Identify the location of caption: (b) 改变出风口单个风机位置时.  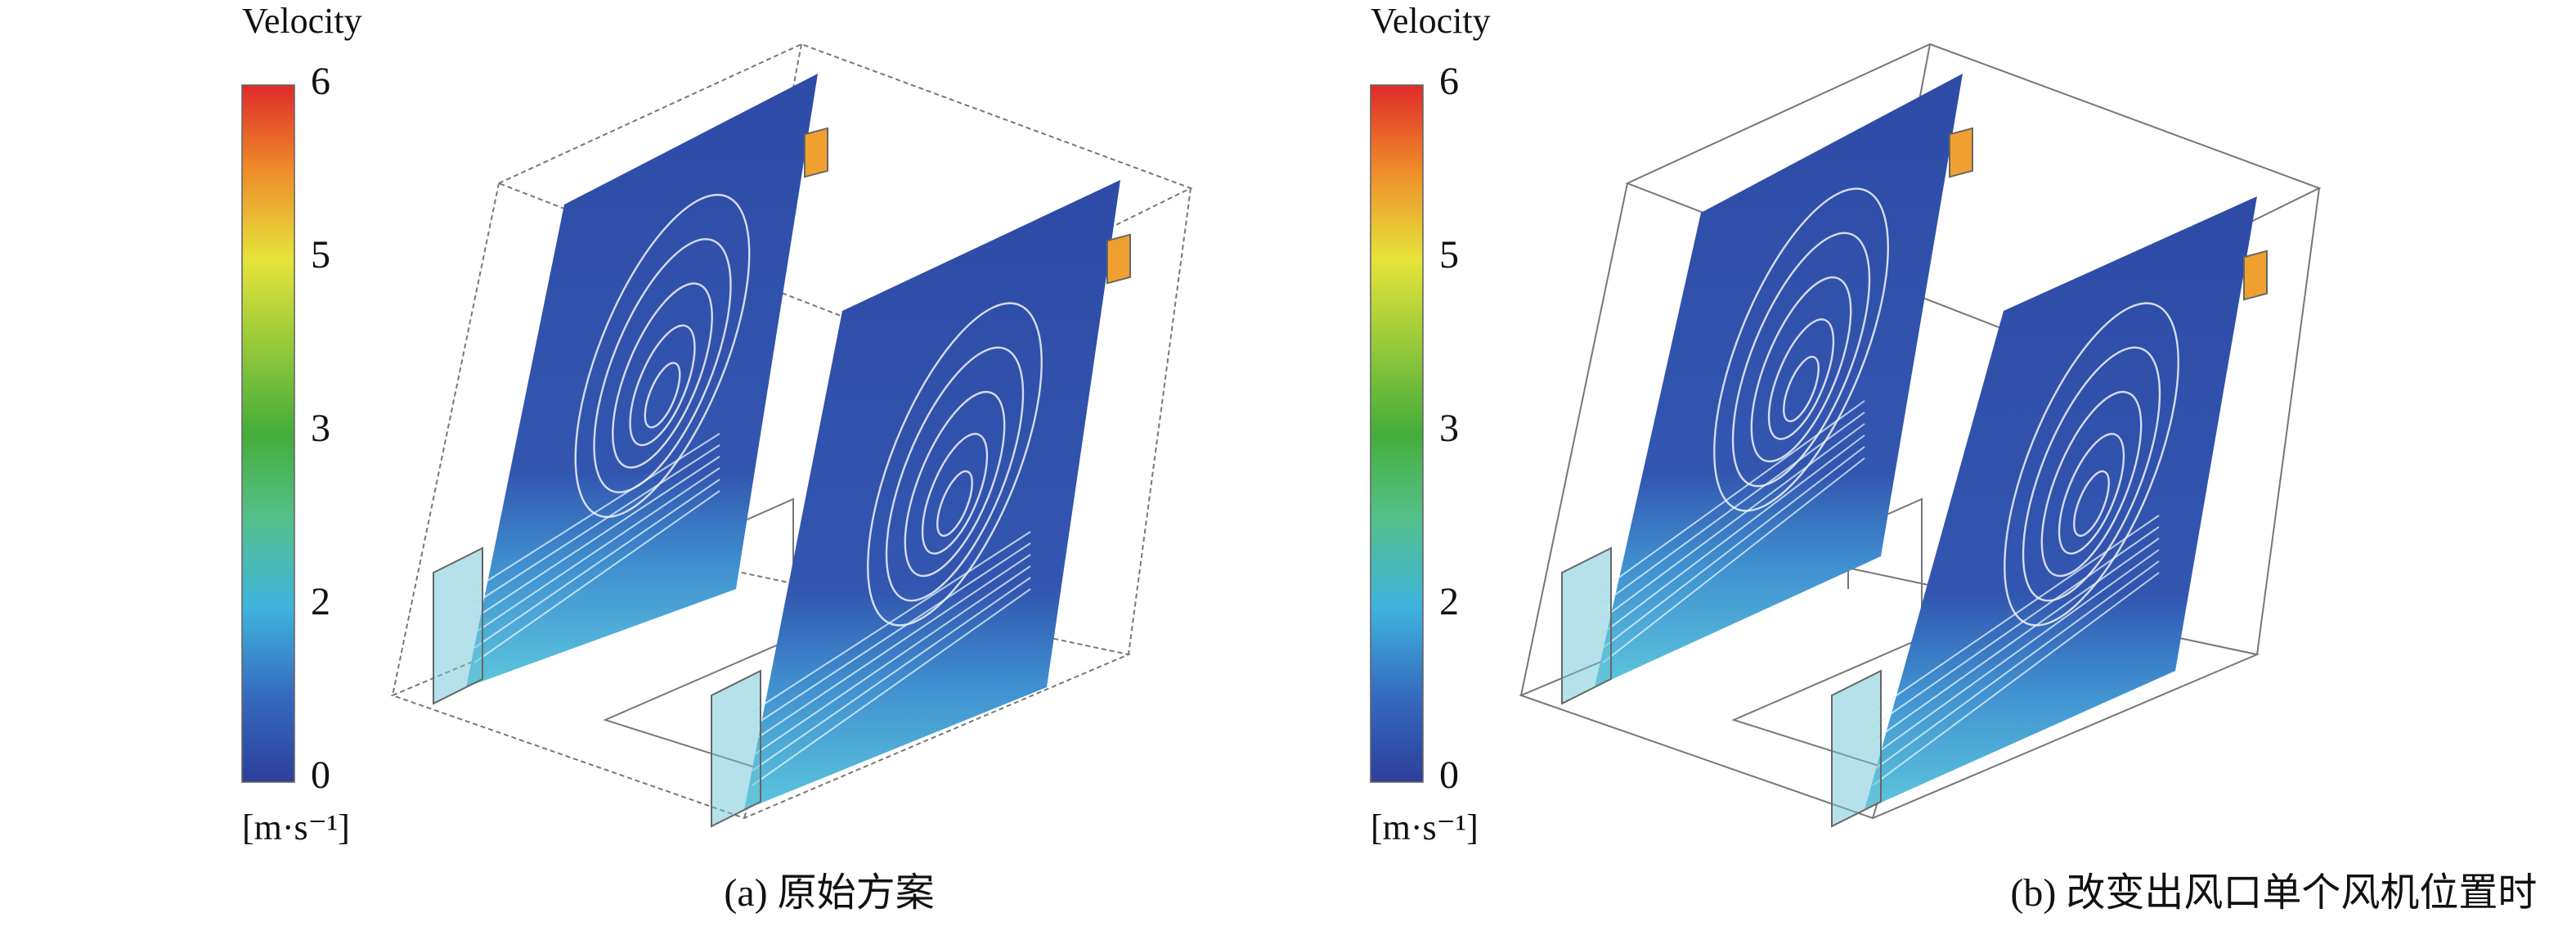
(2273, 893).